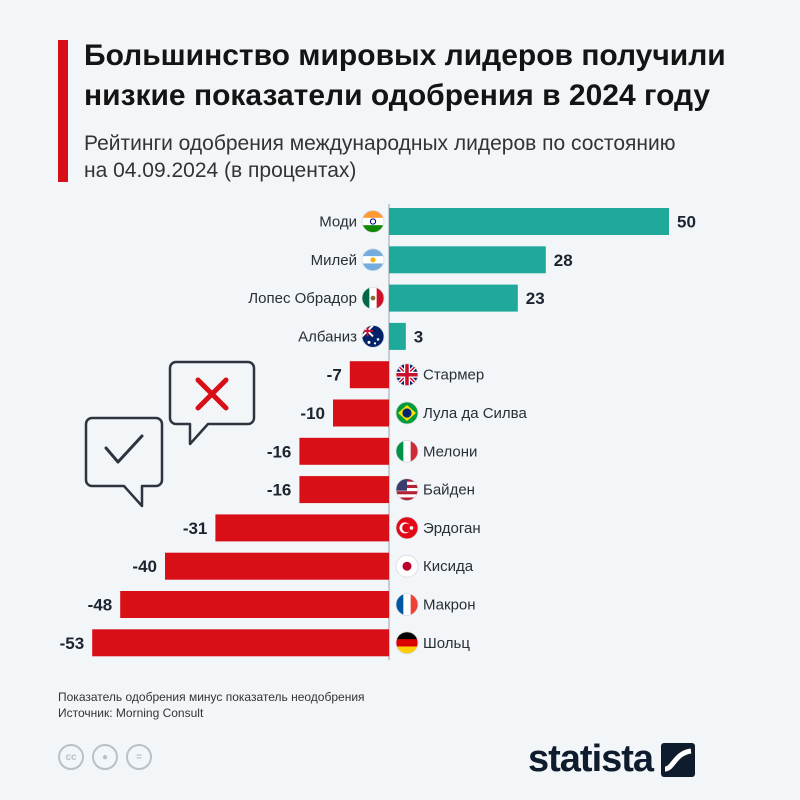  What do you see at coordinates (312, 413) in the screenshot?
I see `value-label: -10` at bounding box center [312, 413].